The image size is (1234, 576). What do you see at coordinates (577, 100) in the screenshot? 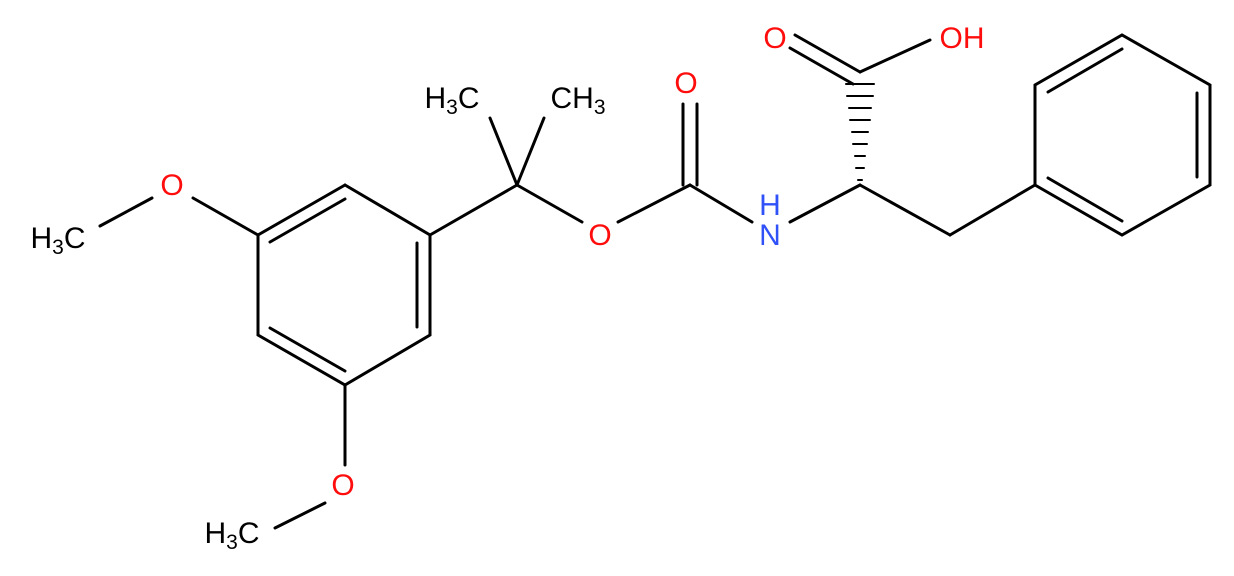
I see `atom-label: CH3` at bounding box center [577, 100].